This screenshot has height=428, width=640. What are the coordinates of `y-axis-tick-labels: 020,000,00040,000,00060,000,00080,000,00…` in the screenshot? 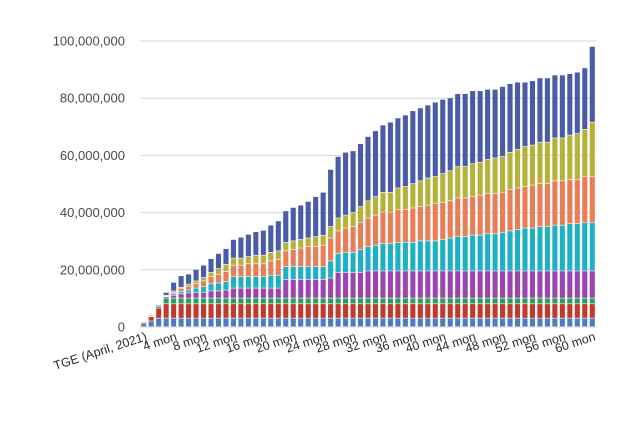 It's located at (89, 184).